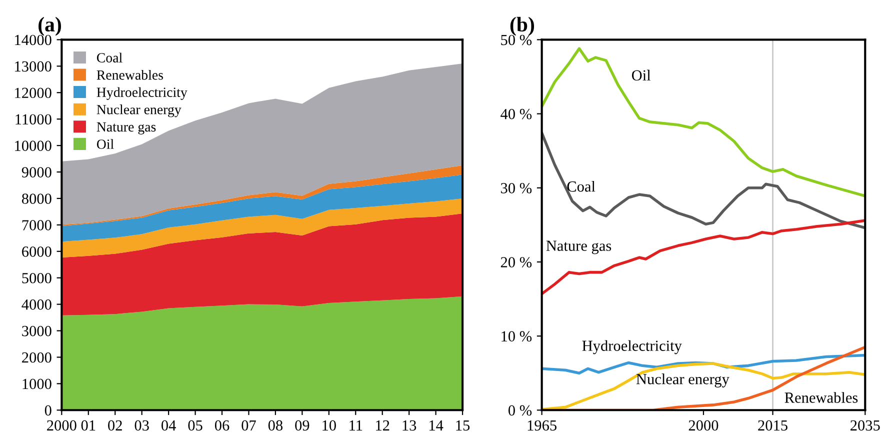 The image size is (881, 441). Describe the element at coordinates (865, 425) in the screenshot. I see `x-tick-label: 2035` at that location.